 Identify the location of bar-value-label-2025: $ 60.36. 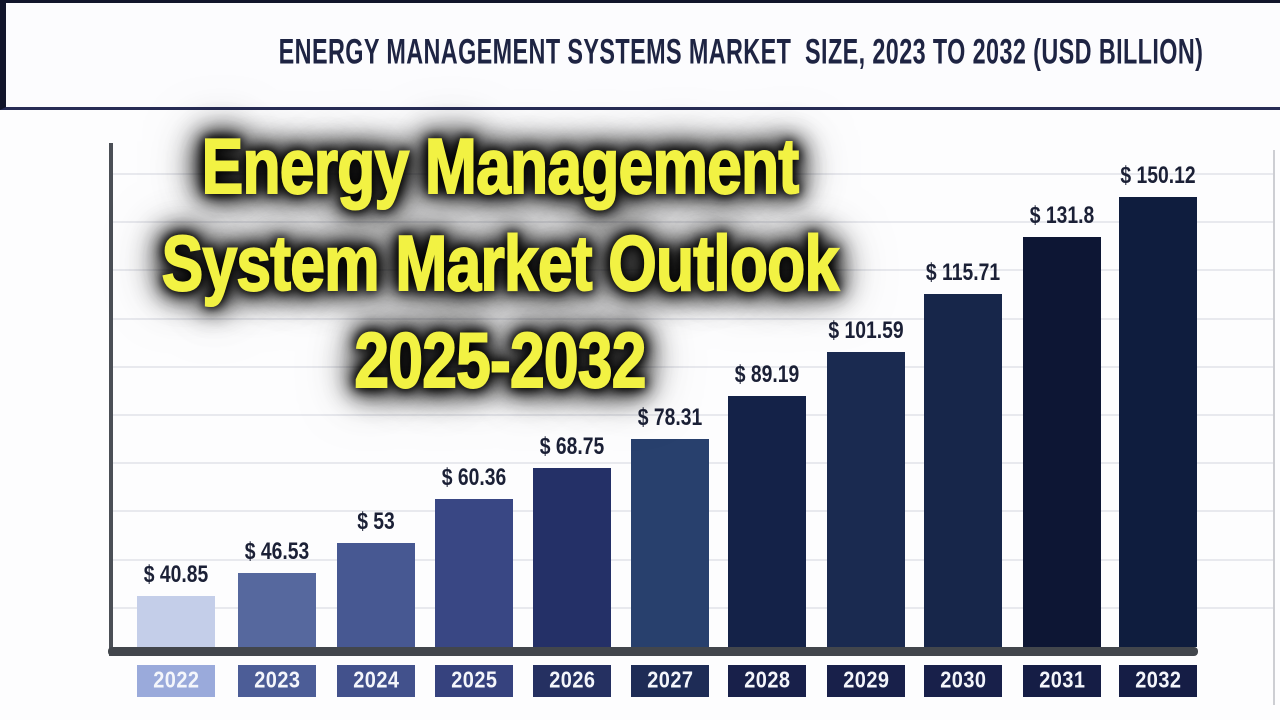
(474, 477).